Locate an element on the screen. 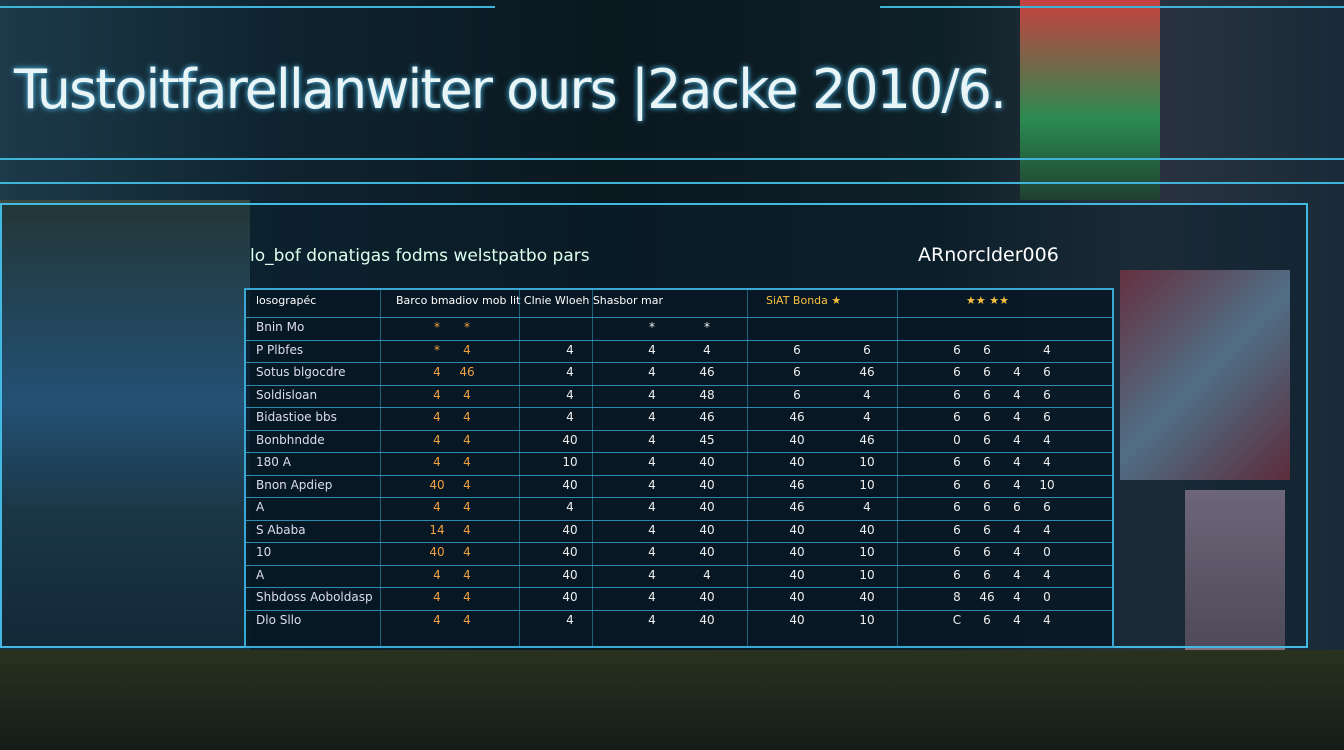  background-ground is located at coordinates (672, 700).